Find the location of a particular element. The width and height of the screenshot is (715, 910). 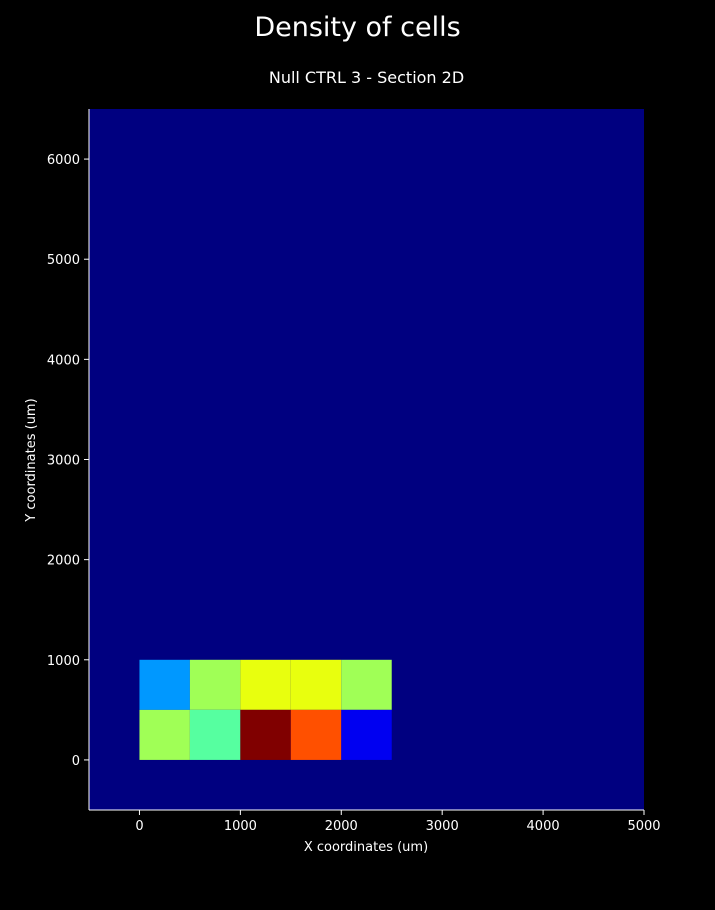

x-tick-label: 0 is located at coordinates (139, 826).